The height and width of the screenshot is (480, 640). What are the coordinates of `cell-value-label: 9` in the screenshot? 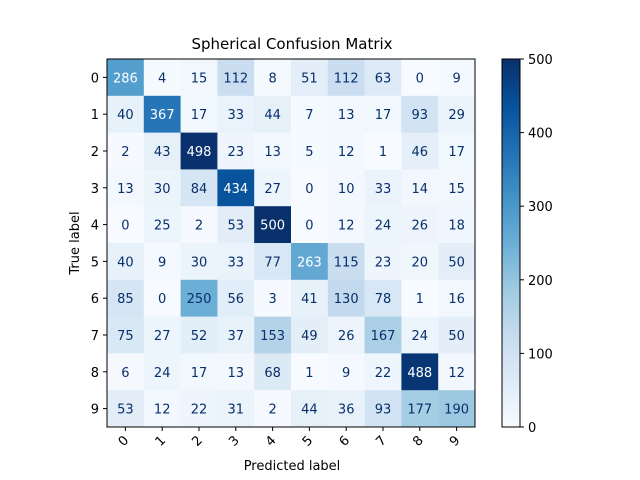 It's located at (162, 262).